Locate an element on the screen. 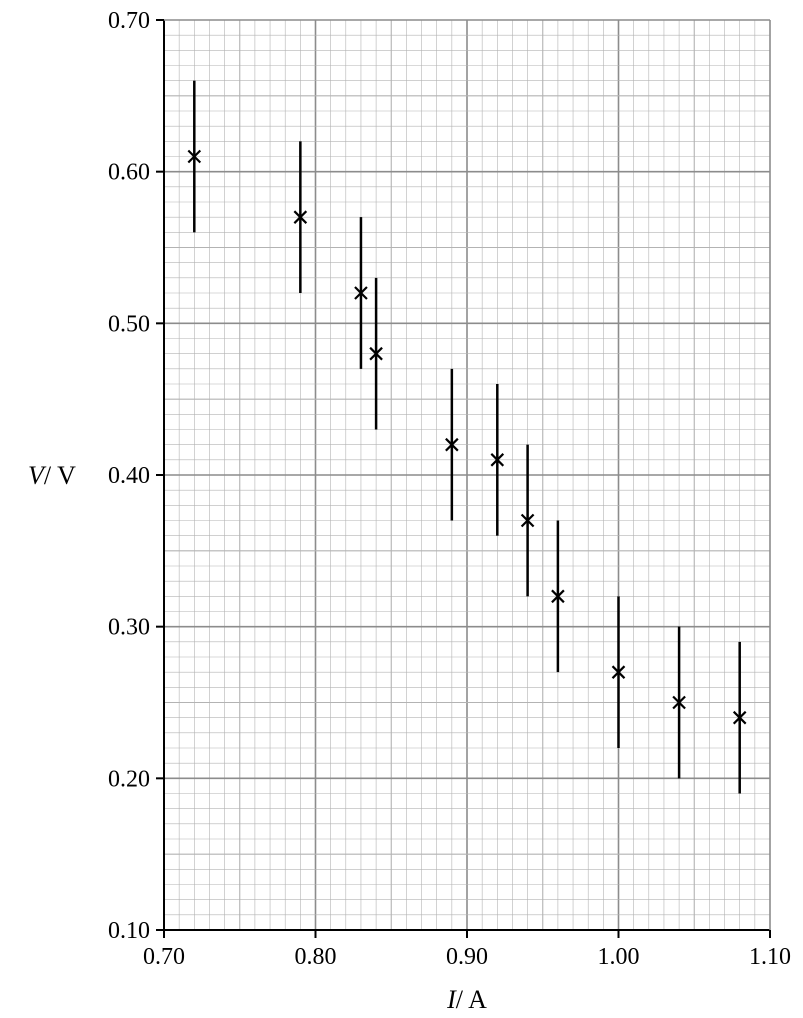  x-tick-labels: 0.70 0.80 0.90 1.00 1.10 is located at coordinates (467, 950).